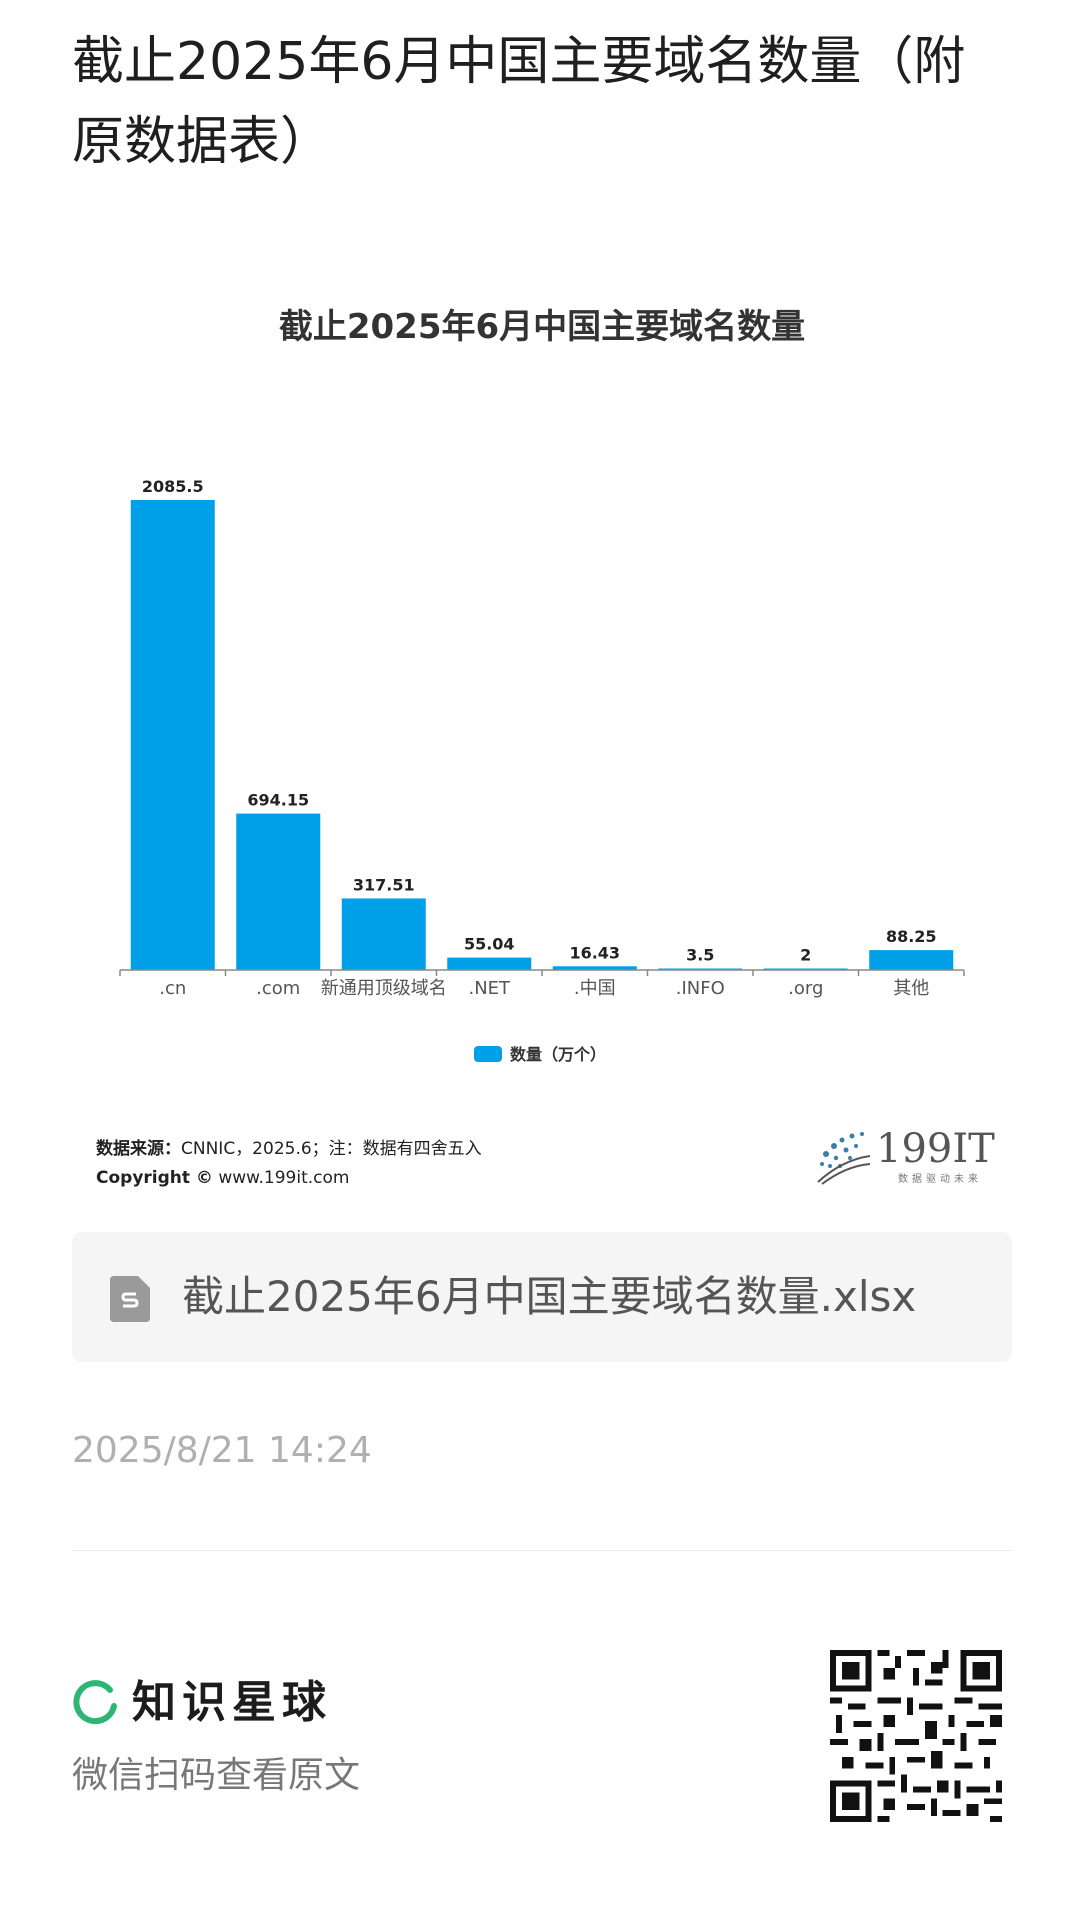  What do you see at coordinates (916, 1736) in the screenshot?
I see `qr-code-icon` at bounding box center [916, 1736].